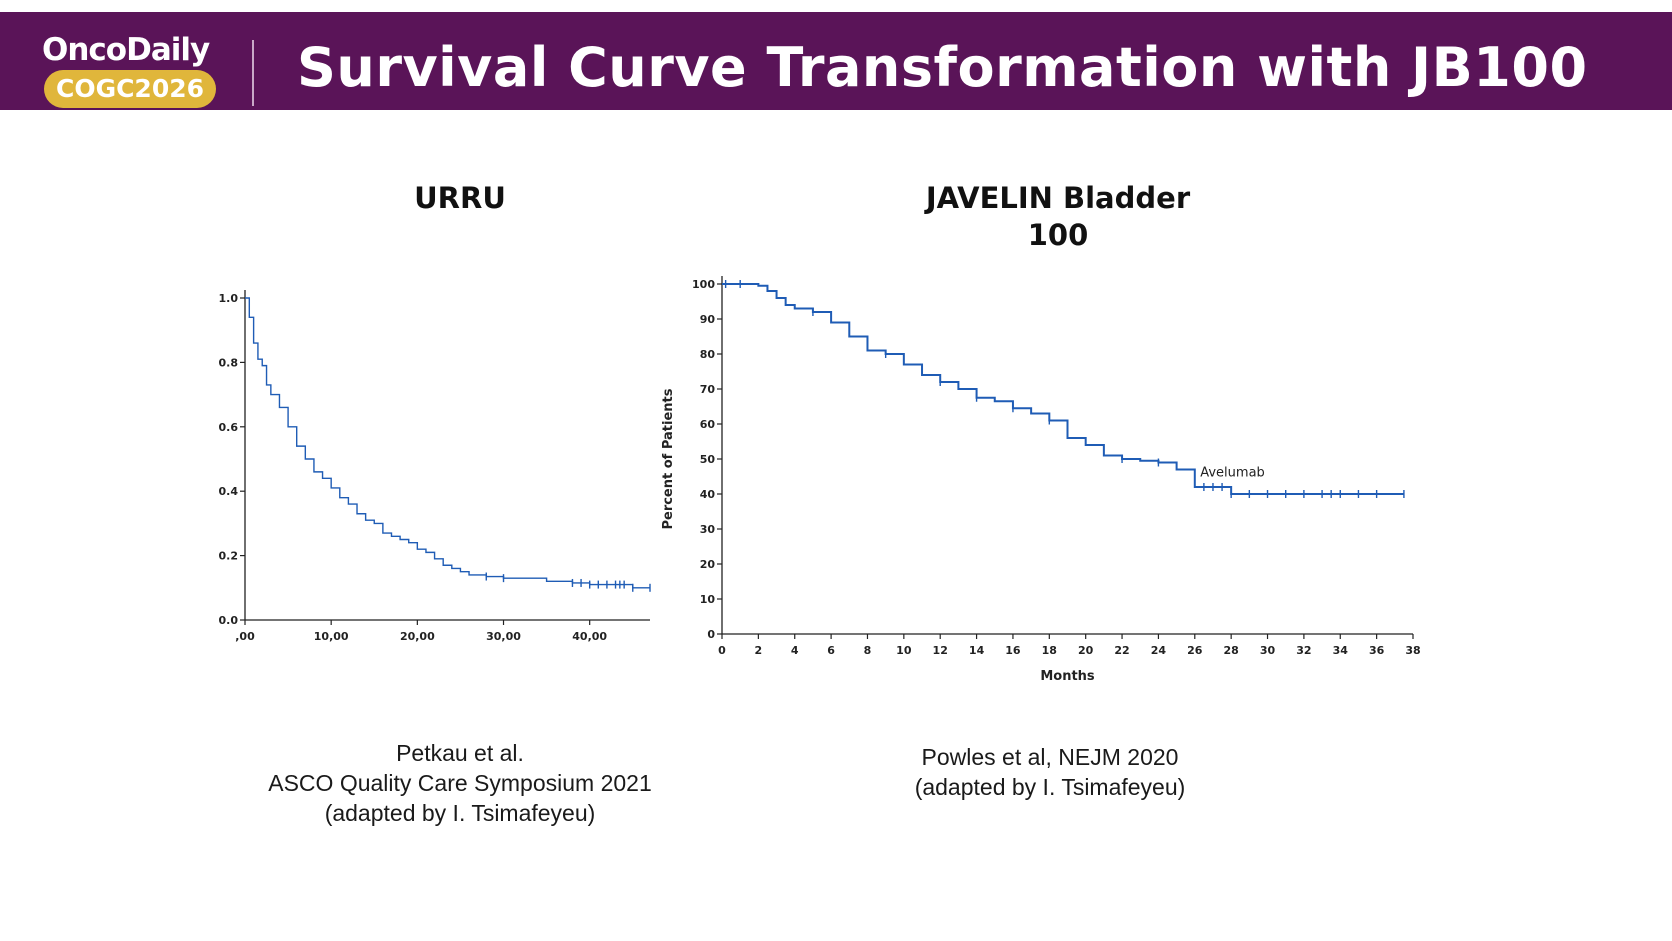 This screenshot has height=941, width=1672. What do you see at coordinates (708, 319) in the screenshot?
I see `javelin-chart-y-tick-label: 90` at bounding box center [708, 319].